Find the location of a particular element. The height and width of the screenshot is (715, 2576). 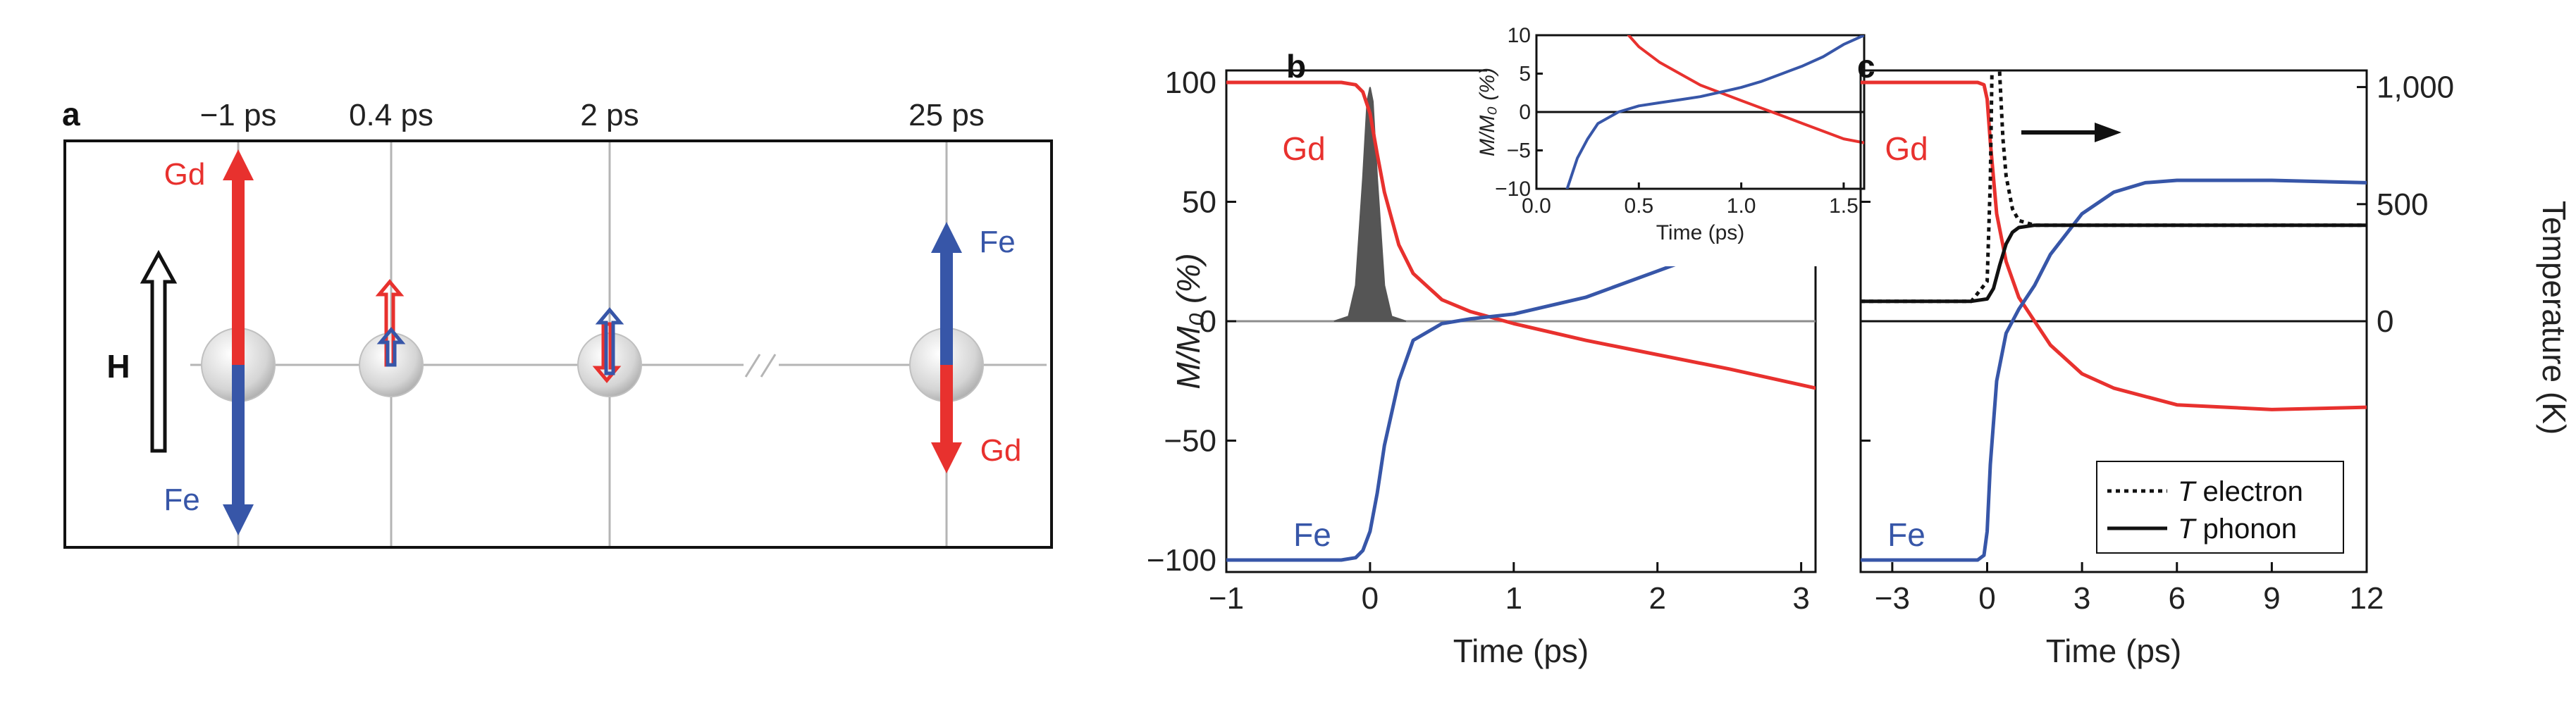

panel-a-label: a is located at coordinates (71, 114).